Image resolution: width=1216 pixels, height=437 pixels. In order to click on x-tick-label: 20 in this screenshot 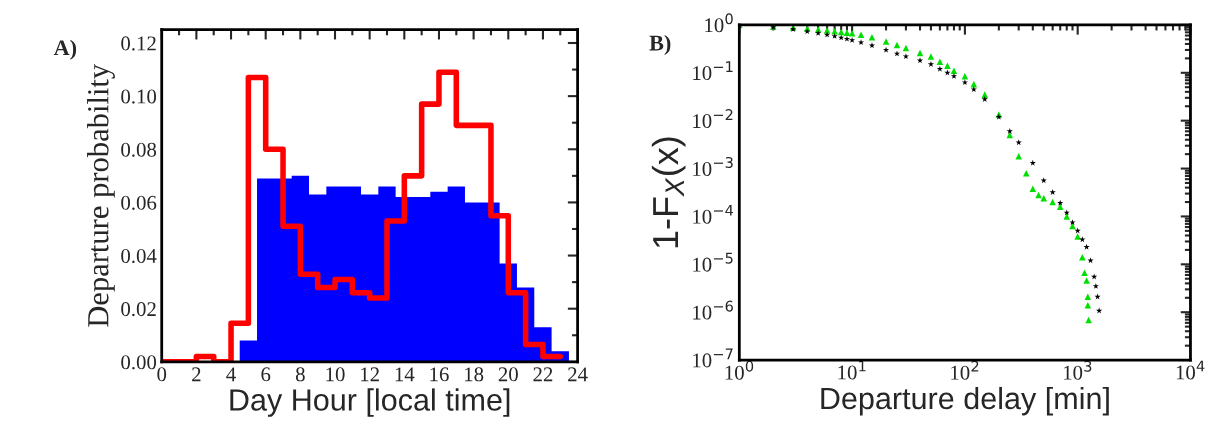, I will do `click(508, 374)`.